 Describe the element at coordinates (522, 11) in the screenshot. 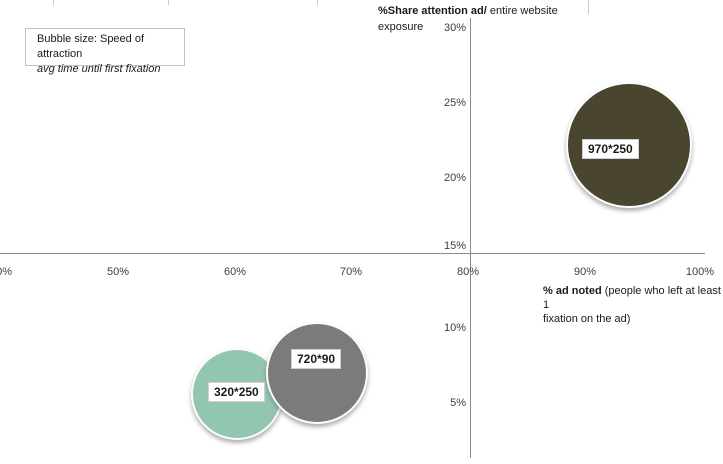

I see `y-axis-title-rest: entire website` at that location.